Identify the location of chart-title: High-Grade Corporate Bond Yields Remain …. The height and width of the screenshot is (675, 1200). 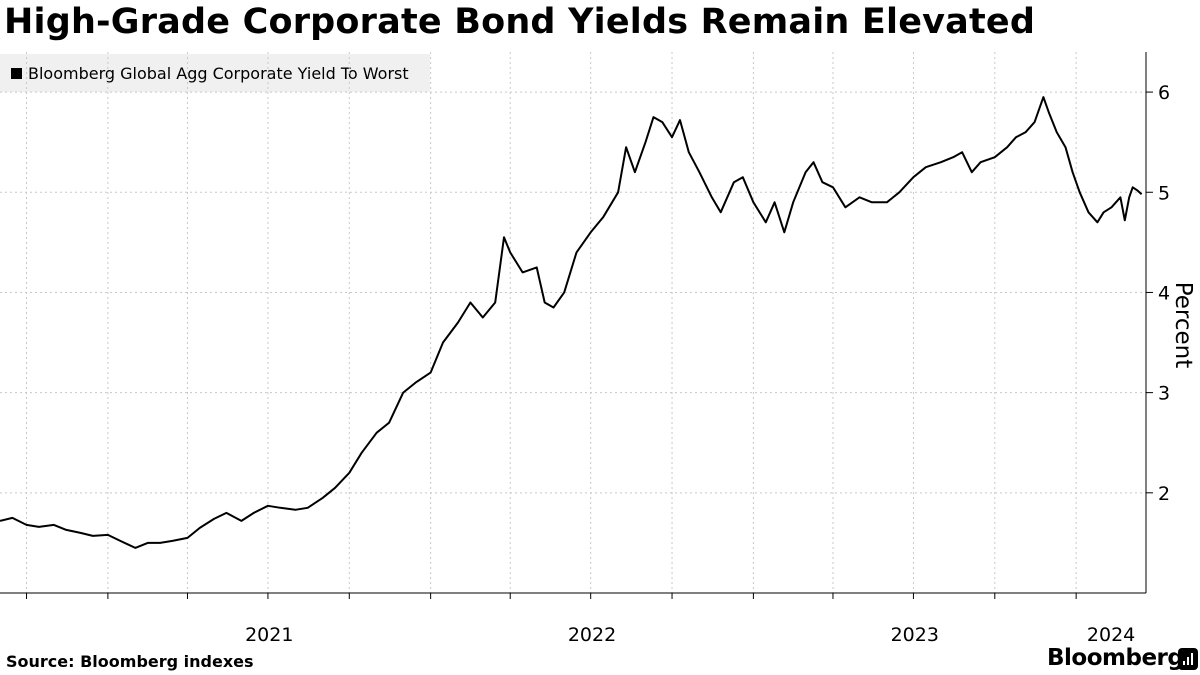
(520, 22).